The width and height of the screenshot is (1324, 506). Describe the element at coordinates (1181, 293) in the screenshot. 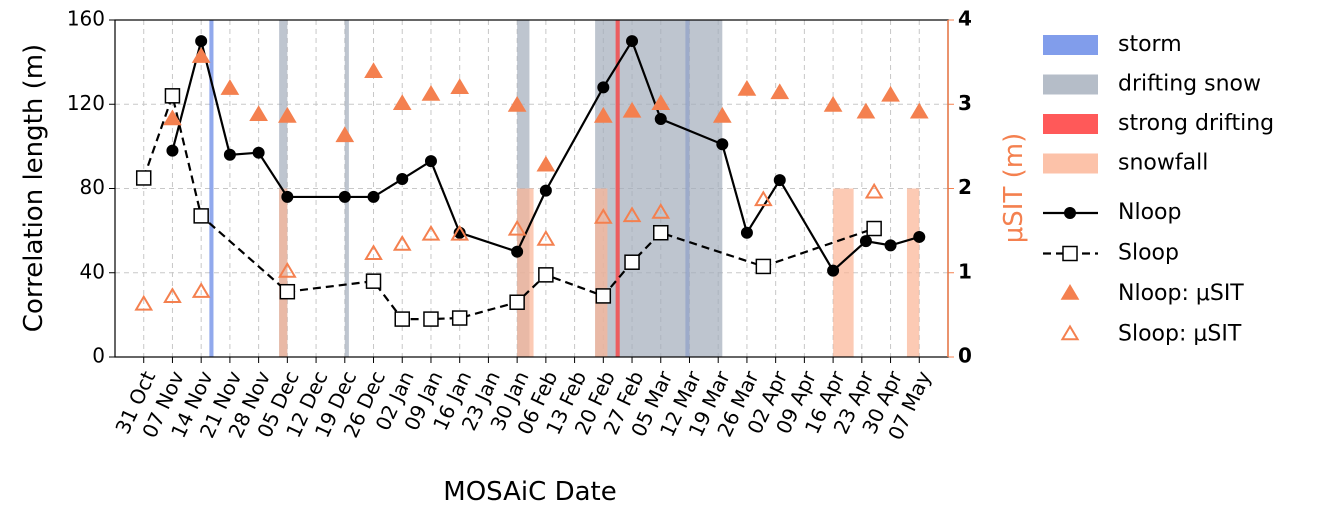

I see `legend-label: Nloop: μSIT` at that location.